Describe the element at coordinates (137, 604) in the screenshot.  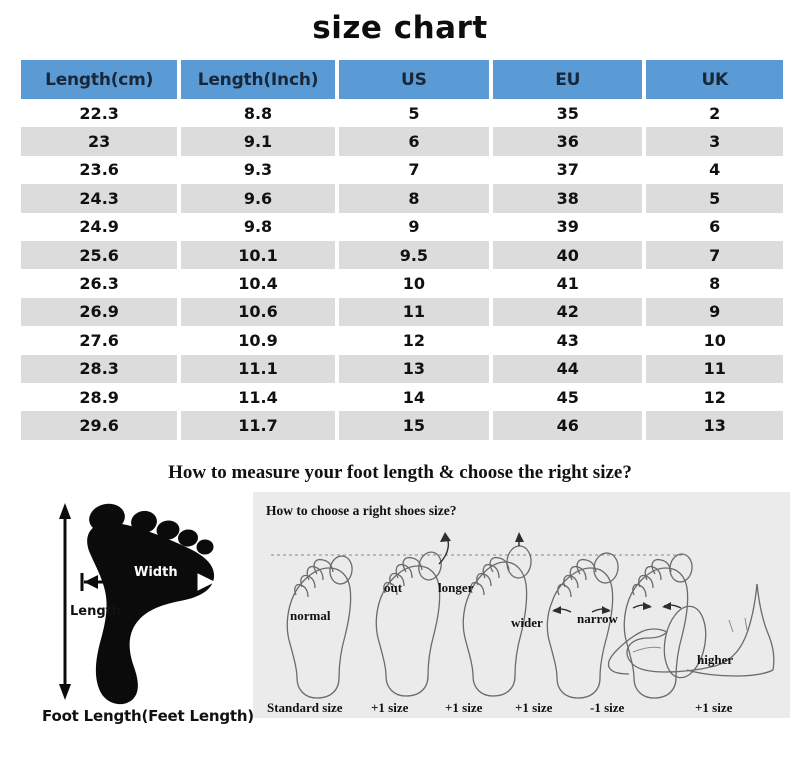
I see `footprint-icon` at that location.